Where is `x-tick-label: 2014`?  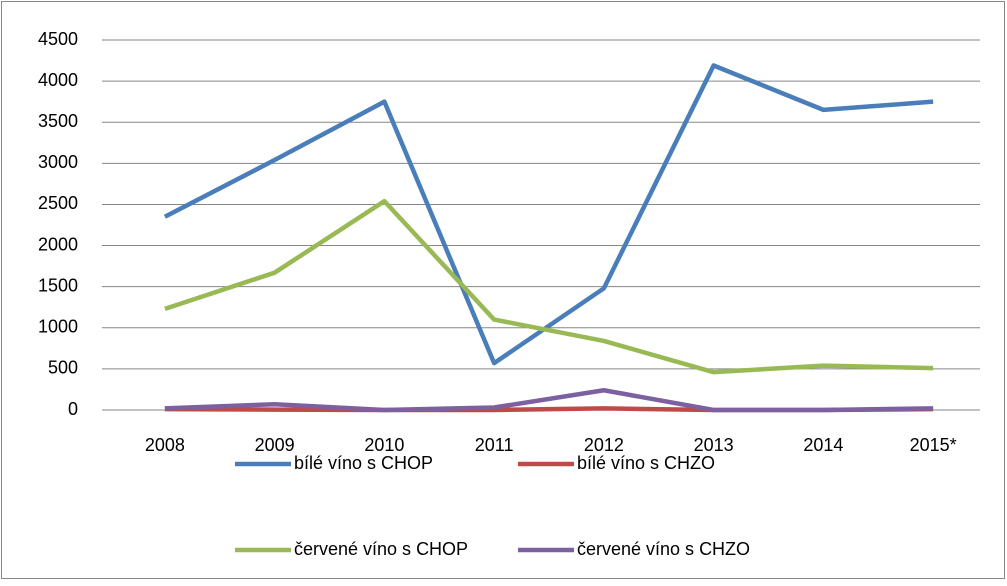
x-tick-label: 2014 is located at coordinates (823, 445).